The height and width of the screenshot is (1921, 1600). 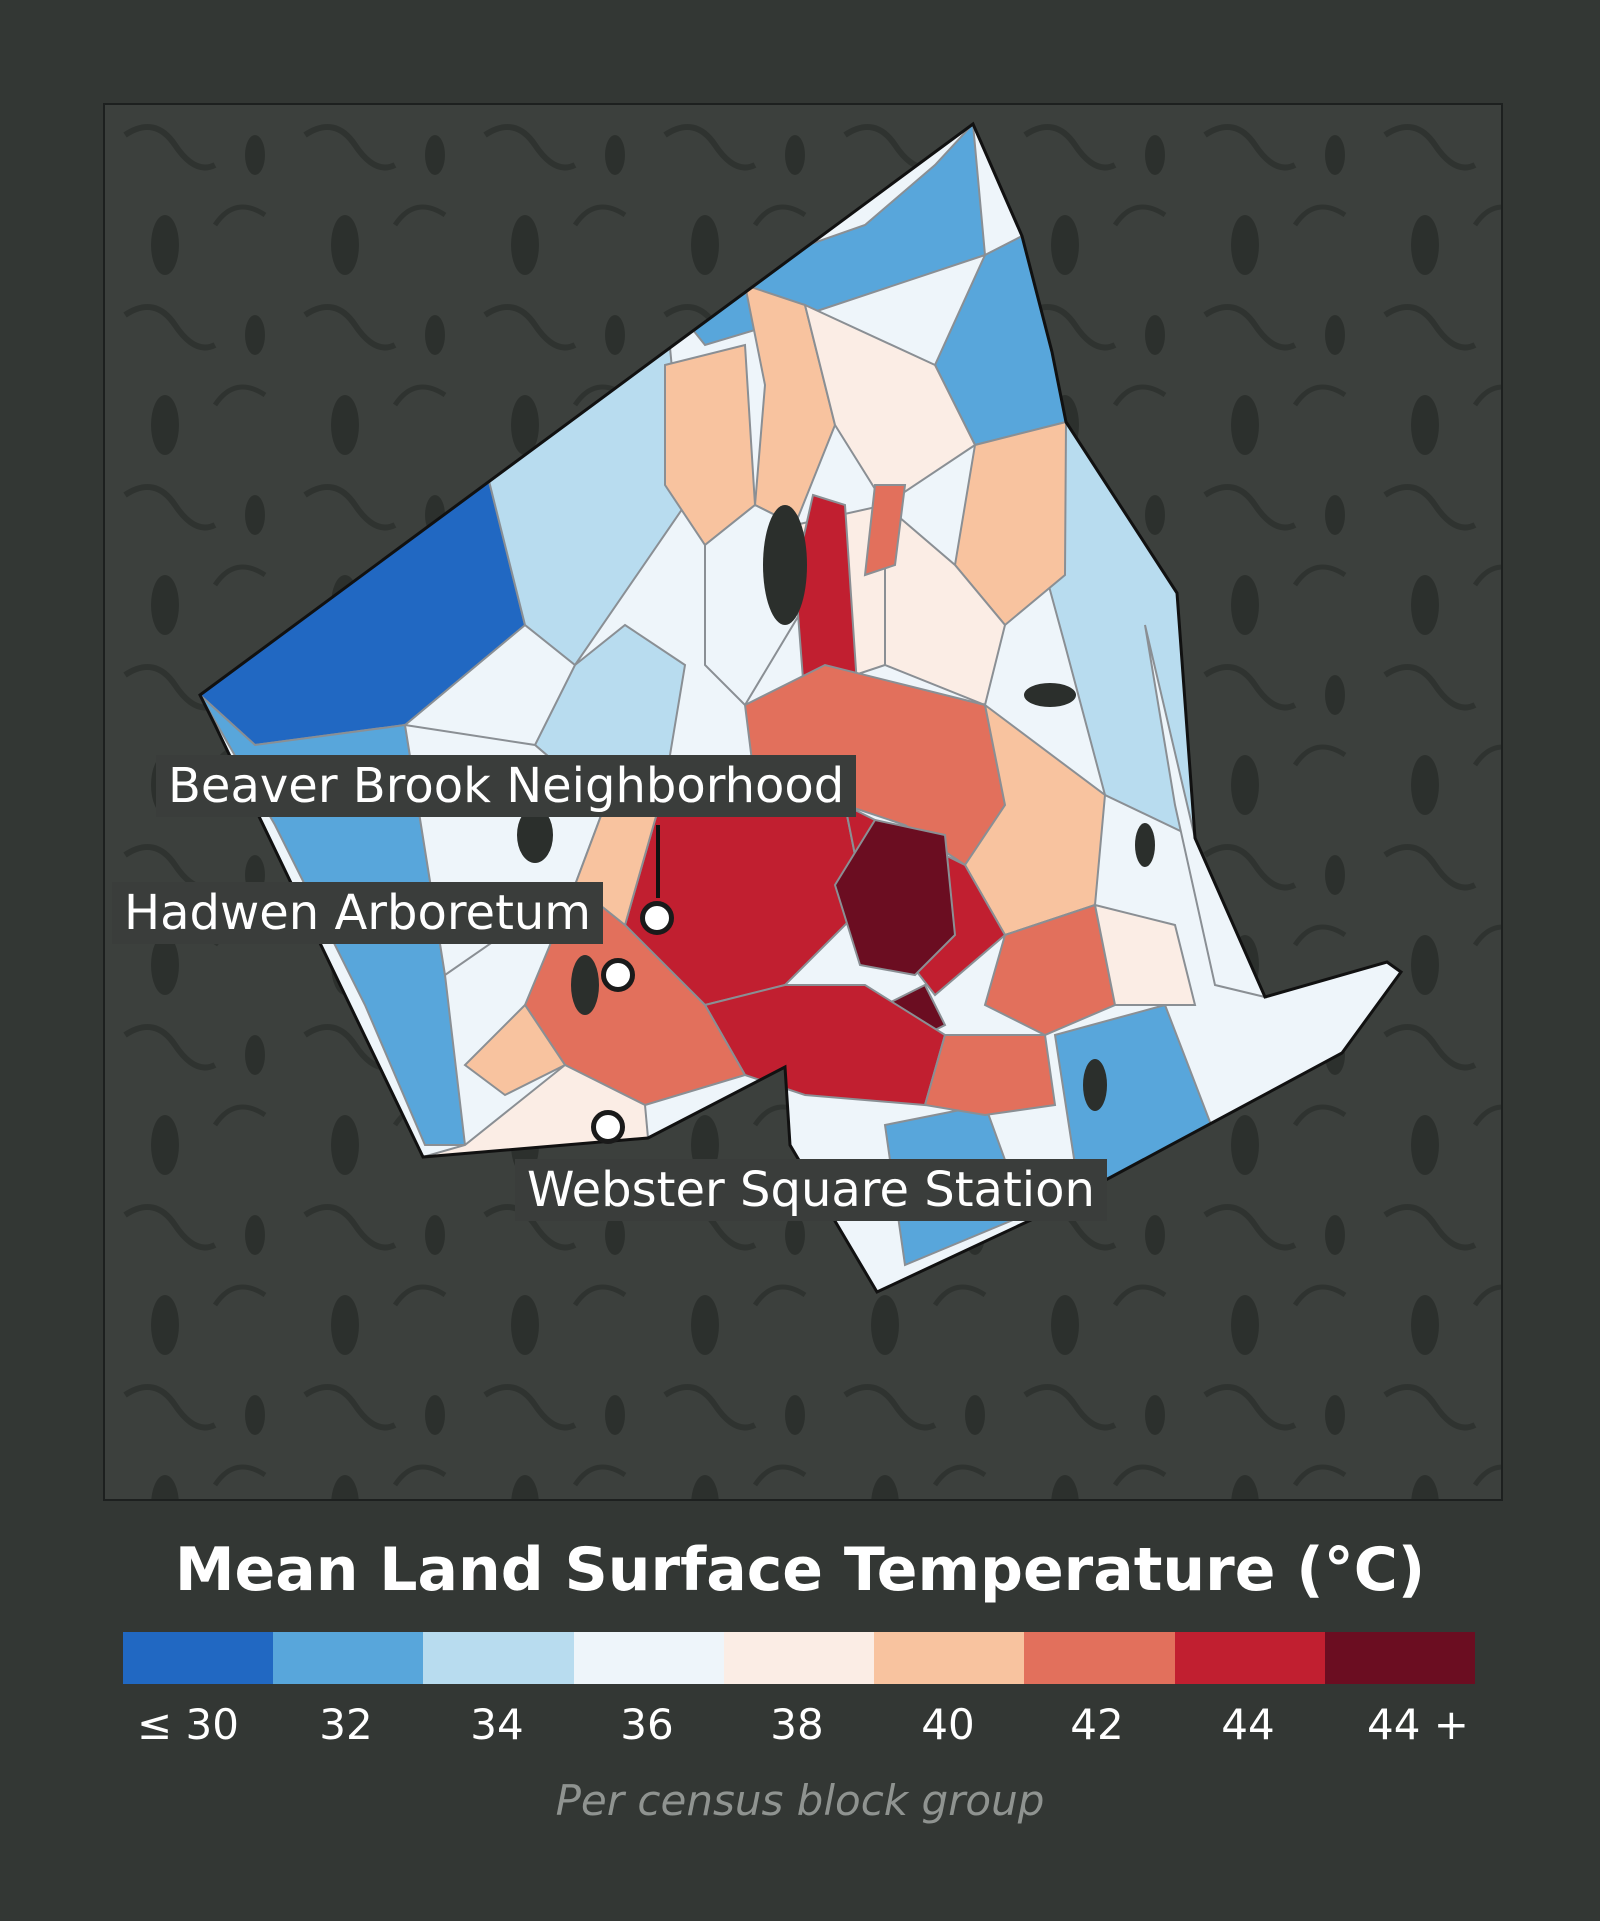 What do you see at coordinates (188, 1724) in the screenshot?
I see `legend-tick: ≤ 30` at bounding box center [188, 1724].